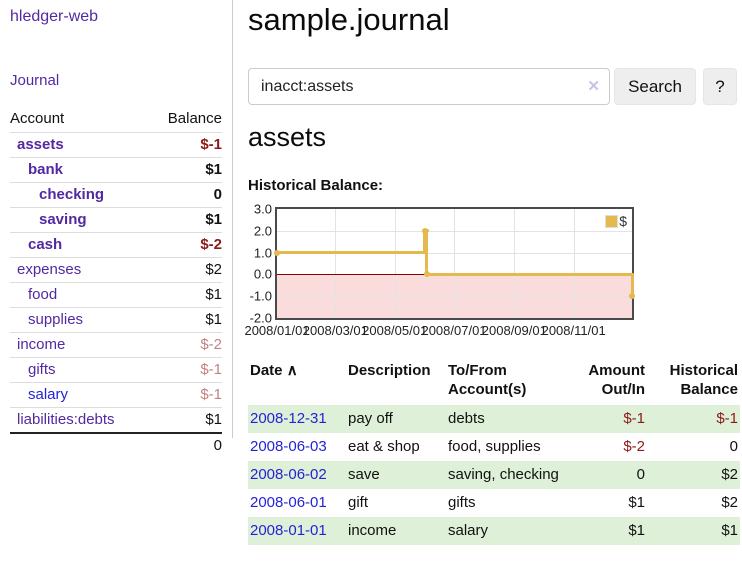  I want to click on account-heading: assets, so click(287, 137).